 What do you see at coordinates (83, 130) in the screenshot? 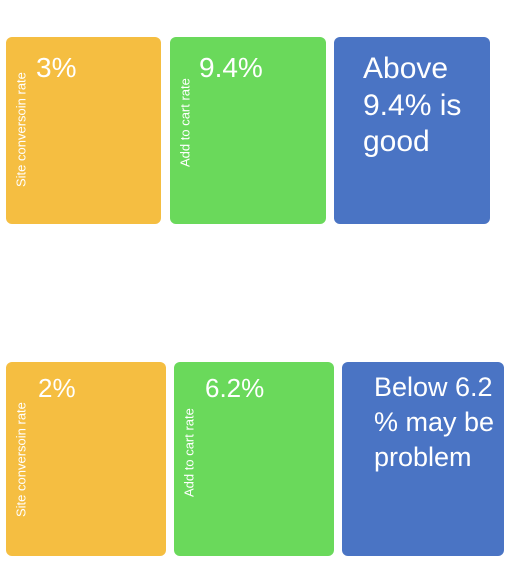
I see `site-conversion-box-1: Site conversoin rate 3%` at bounding box center [83, 130].